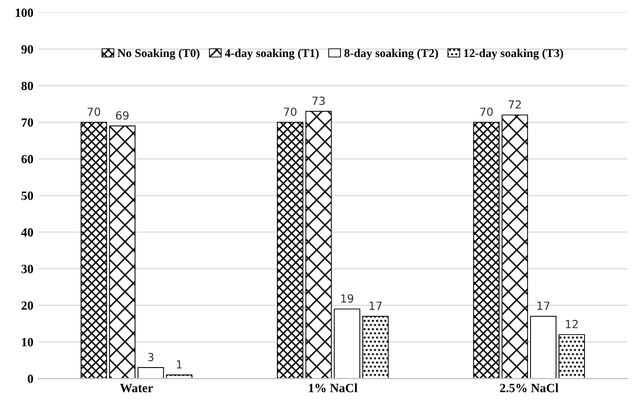 Image resolution: width=640 pixels, height=416 pixels. What do you see at coordinates (28, 269) in the screenshot?
I see `y-tick-label: 30` at bounding box center [28, 269].